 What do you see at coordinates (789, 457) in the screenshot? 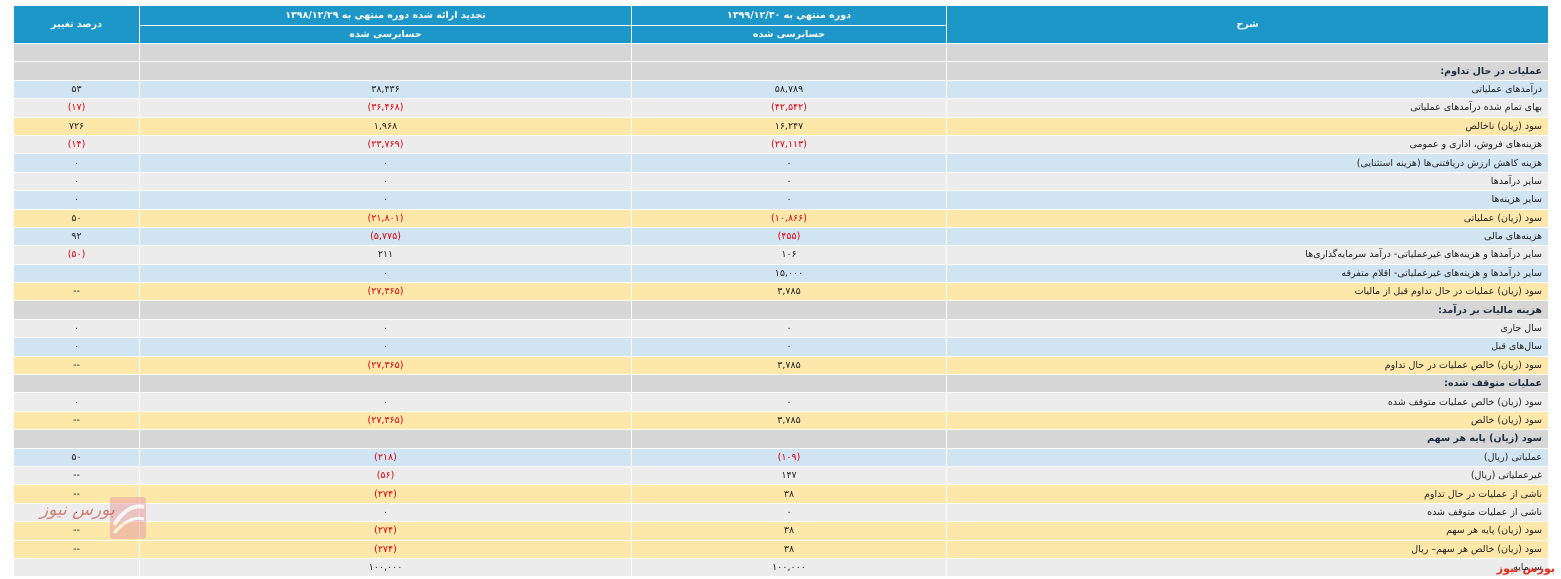
I see `current-value-cell: (۱۰۹)` at bounding box center [789, 457].